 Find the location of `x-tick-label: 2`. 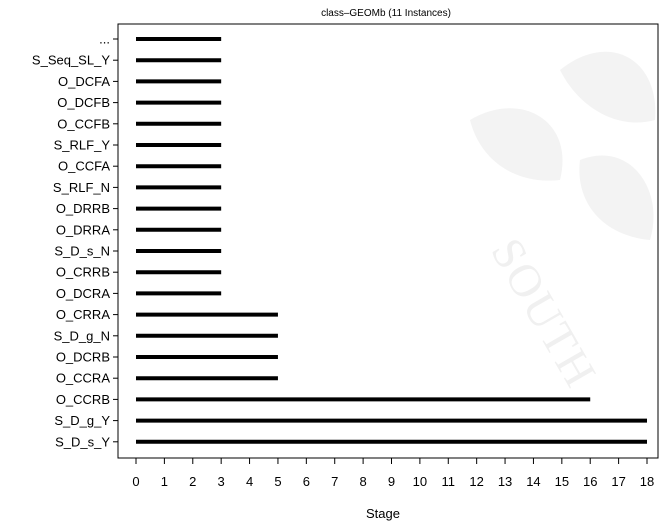

x-tick-label: 2 is located at coordinates (192, 481).